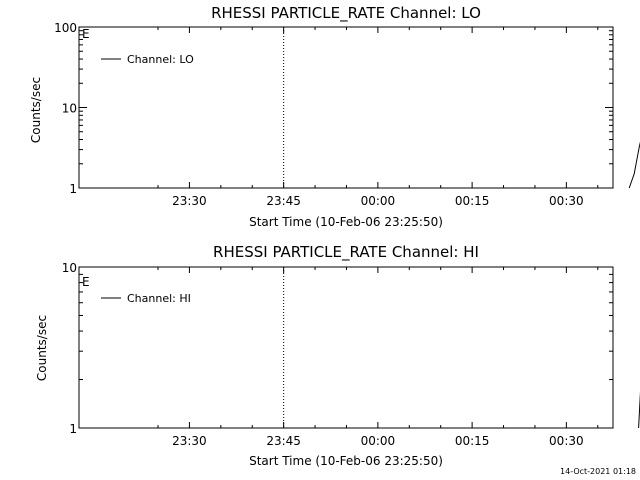  Describe the element at coordinates (346, 252) in the screenshot. I see `chart-title: RHESSI PARTICLE_RATE Channel: HI` at that location.